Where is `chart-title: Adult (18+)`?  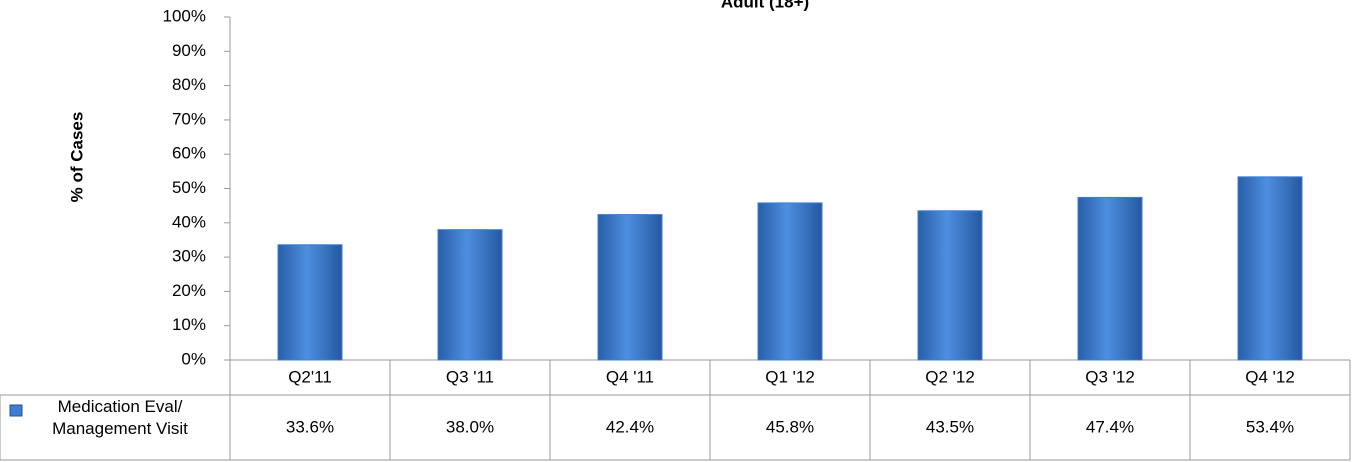 chart-title: Adult (18+) is located at coordinates (765, 5).